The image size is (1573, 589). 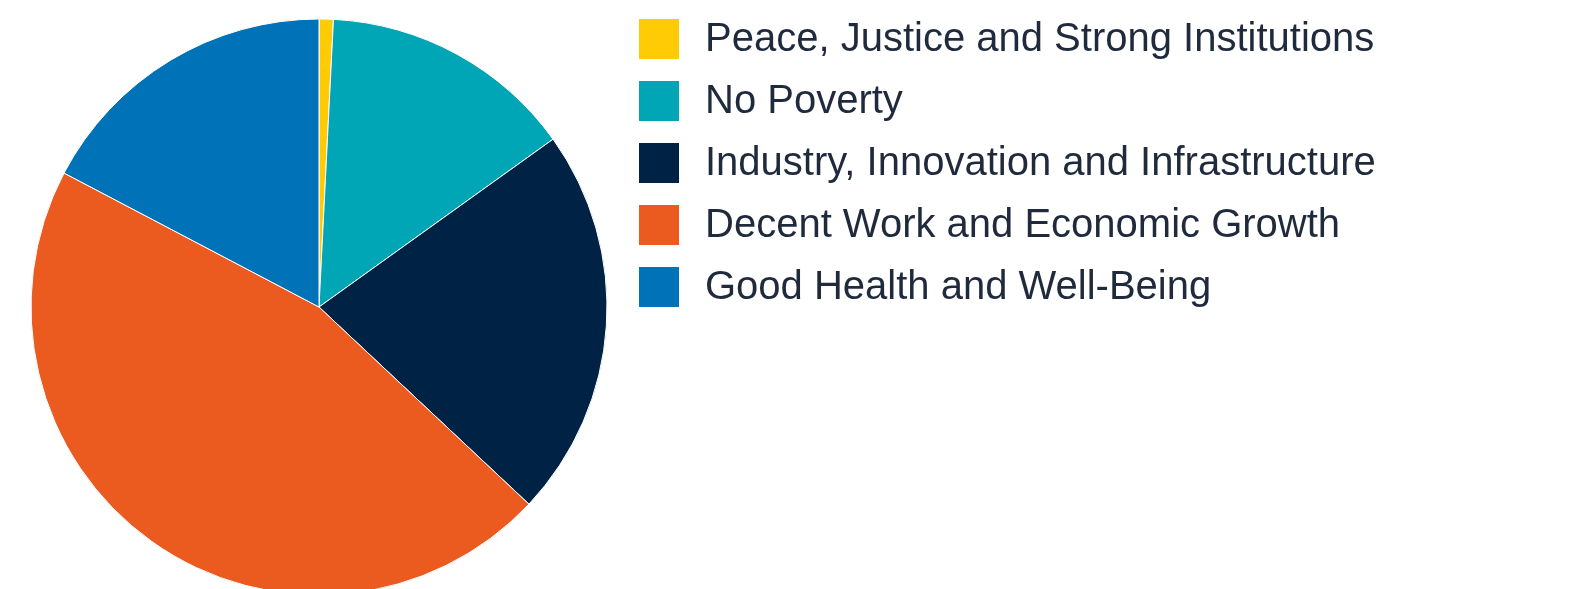 What do you see at coordinates (804, 99) in the screenshot?
I see `legend-label: No Poverty` at bounding box center [804, 99].